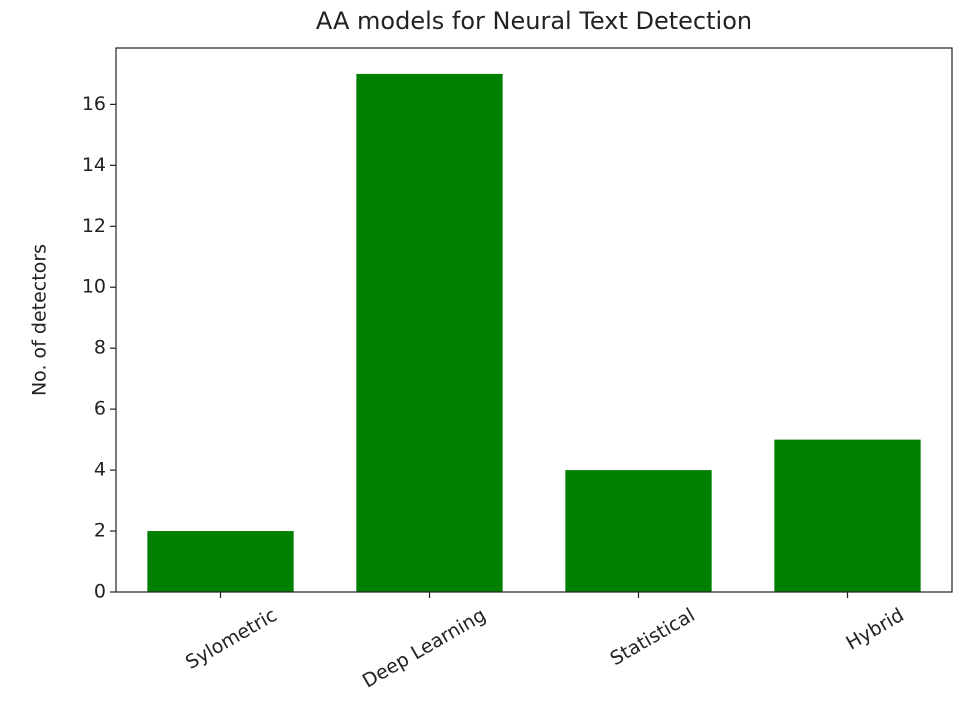 Image resolution: width=959 pixels, height=717 pixels. I want to click on y-tick-label: 10, so click(94, 287).